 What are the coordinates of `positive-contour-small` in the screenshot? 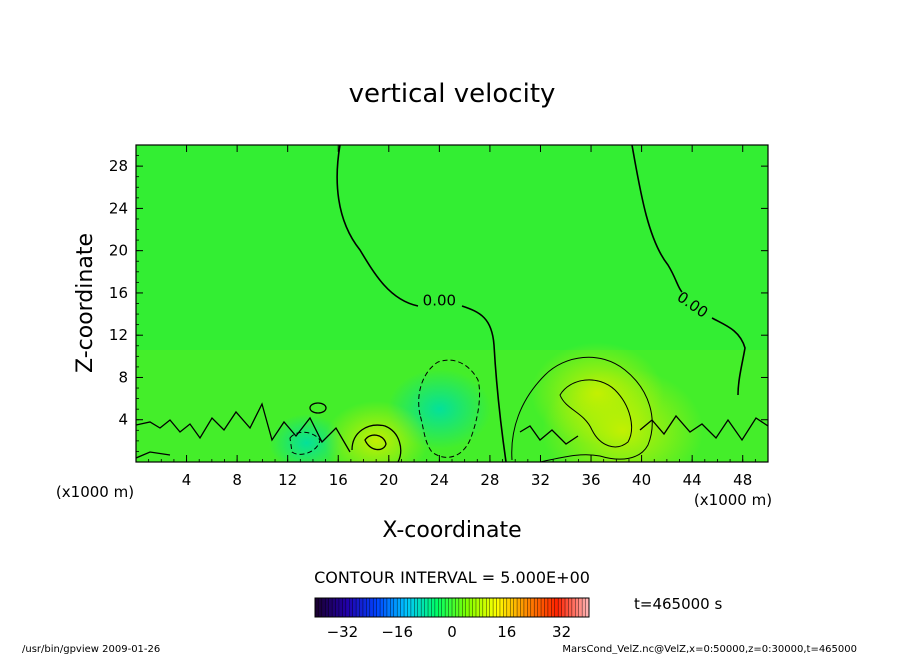 It's located at (376, 443).